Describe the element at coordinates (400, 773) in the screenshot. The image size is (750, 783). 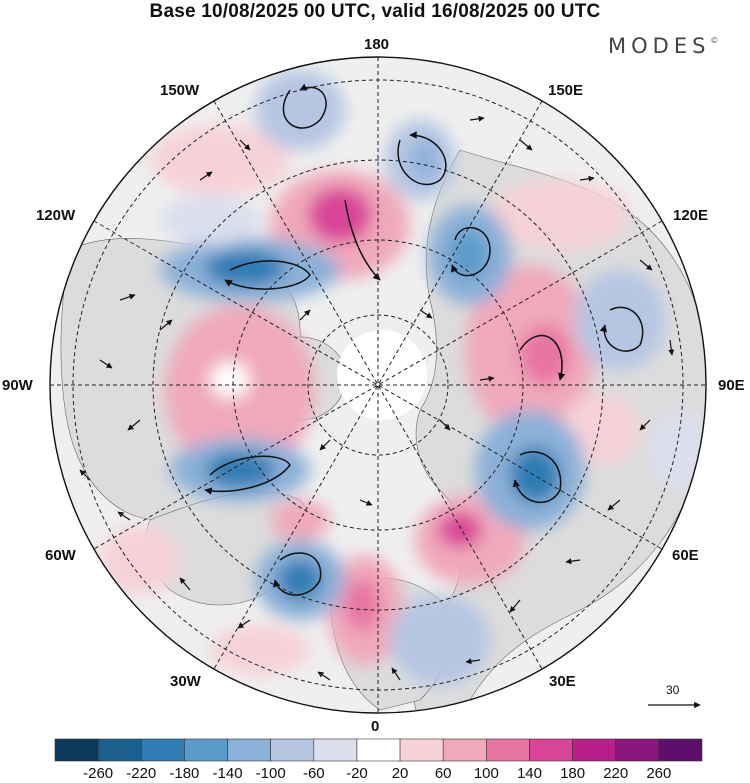
I see `colorbar-tick-label: 20` at that location.